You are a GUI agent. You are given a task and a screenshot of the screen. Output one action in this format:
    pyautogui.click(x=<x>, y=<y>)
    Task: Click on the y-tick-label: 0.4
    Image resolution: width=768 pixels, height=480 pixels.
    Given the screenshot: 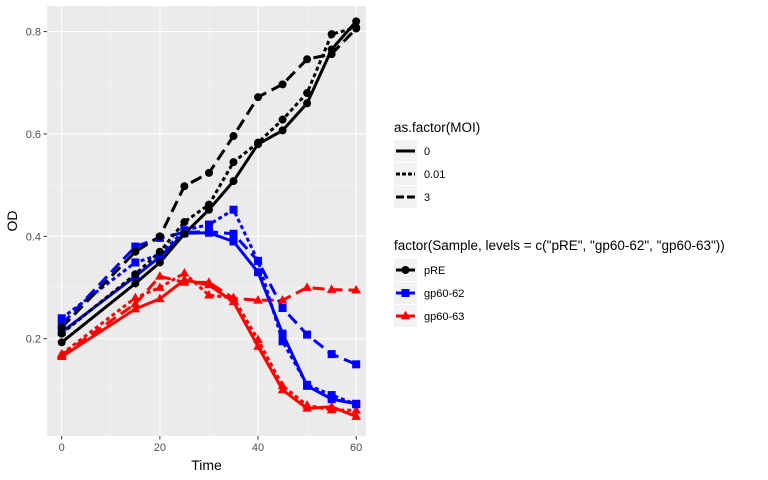 What is the action you would take?
    pyautogui.click(x=33, y=237)
    